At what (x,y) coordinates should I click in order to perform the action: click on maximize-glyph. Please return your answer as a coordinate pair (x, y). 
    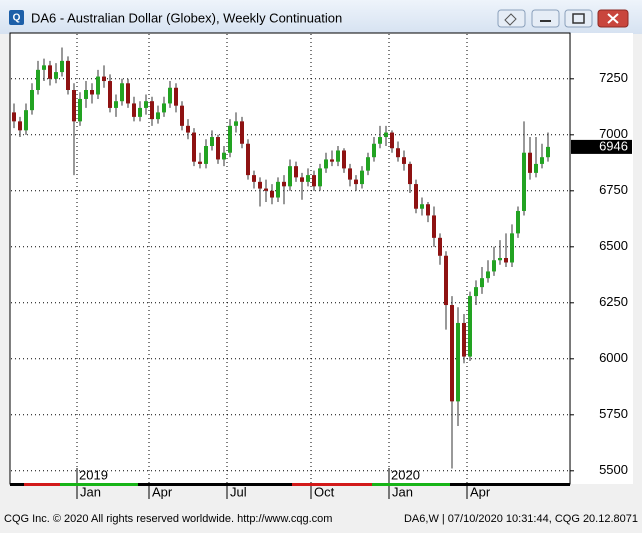
    Looking at the image, I should click on (578, 18).